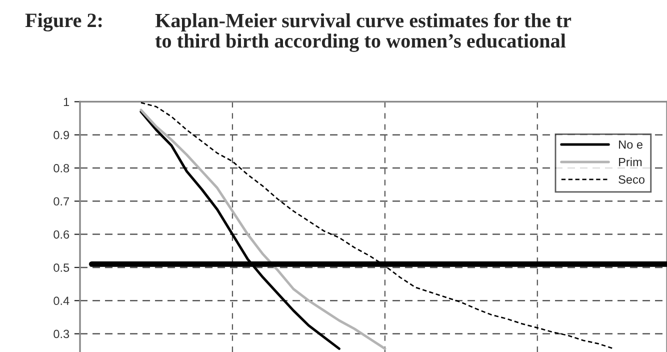 This screenshot has height=352, width=667. I want to click on y-tick-label: 0.7, so click(61, 201).